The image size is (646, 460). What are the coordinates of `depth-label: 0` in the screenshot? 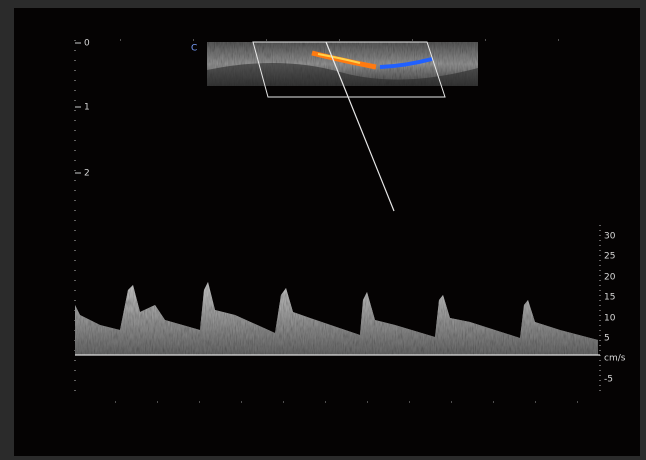 It's located at (87, 44).